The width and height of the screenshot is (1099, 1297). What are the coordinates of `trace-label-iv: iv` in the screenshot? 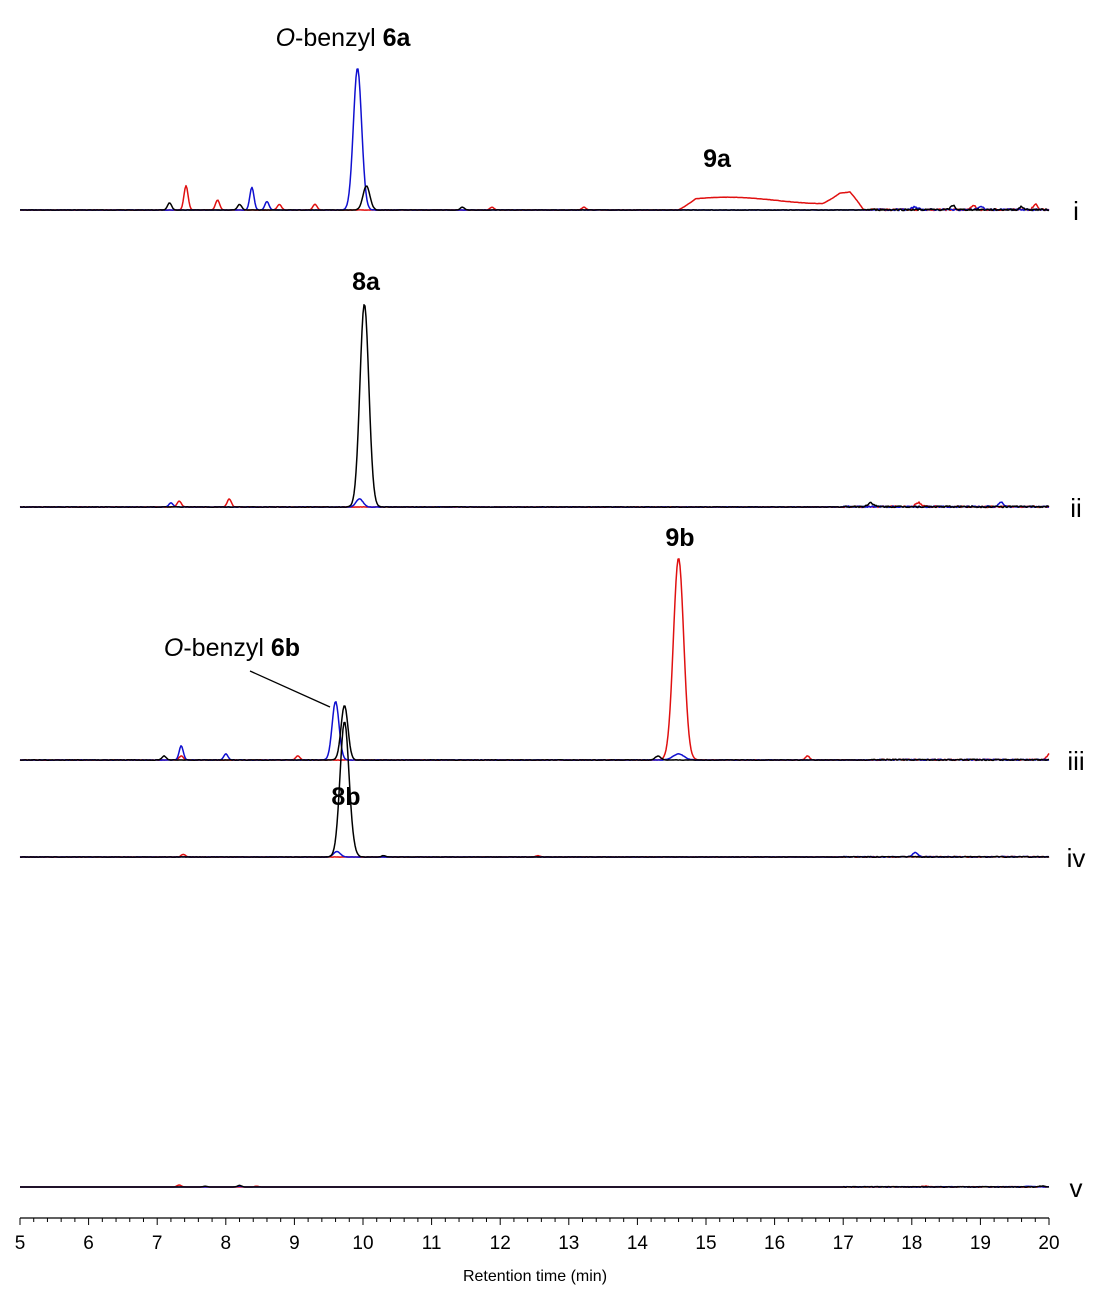 It's located at (1076, 858).